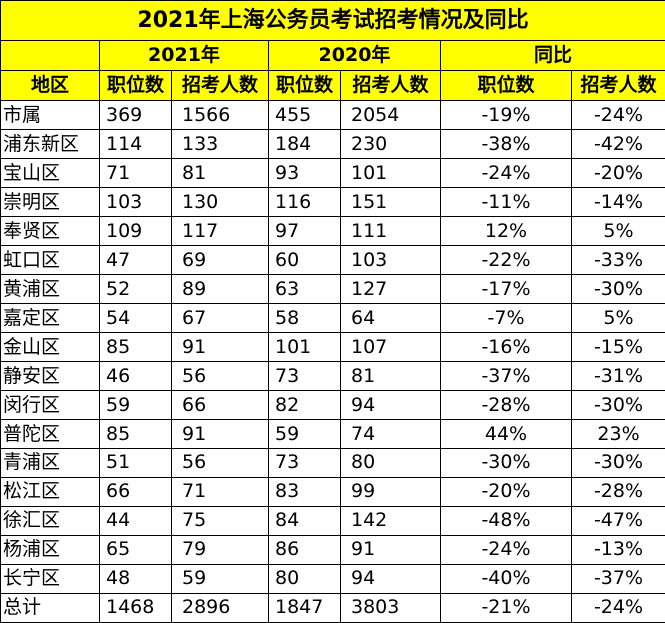 The height and width of the screenshot is (623, 665). What do you see at coordinates (390, 231) in the screenshot?
I see `applicants-2020-cell: 111` at bounding box center [390, 231].